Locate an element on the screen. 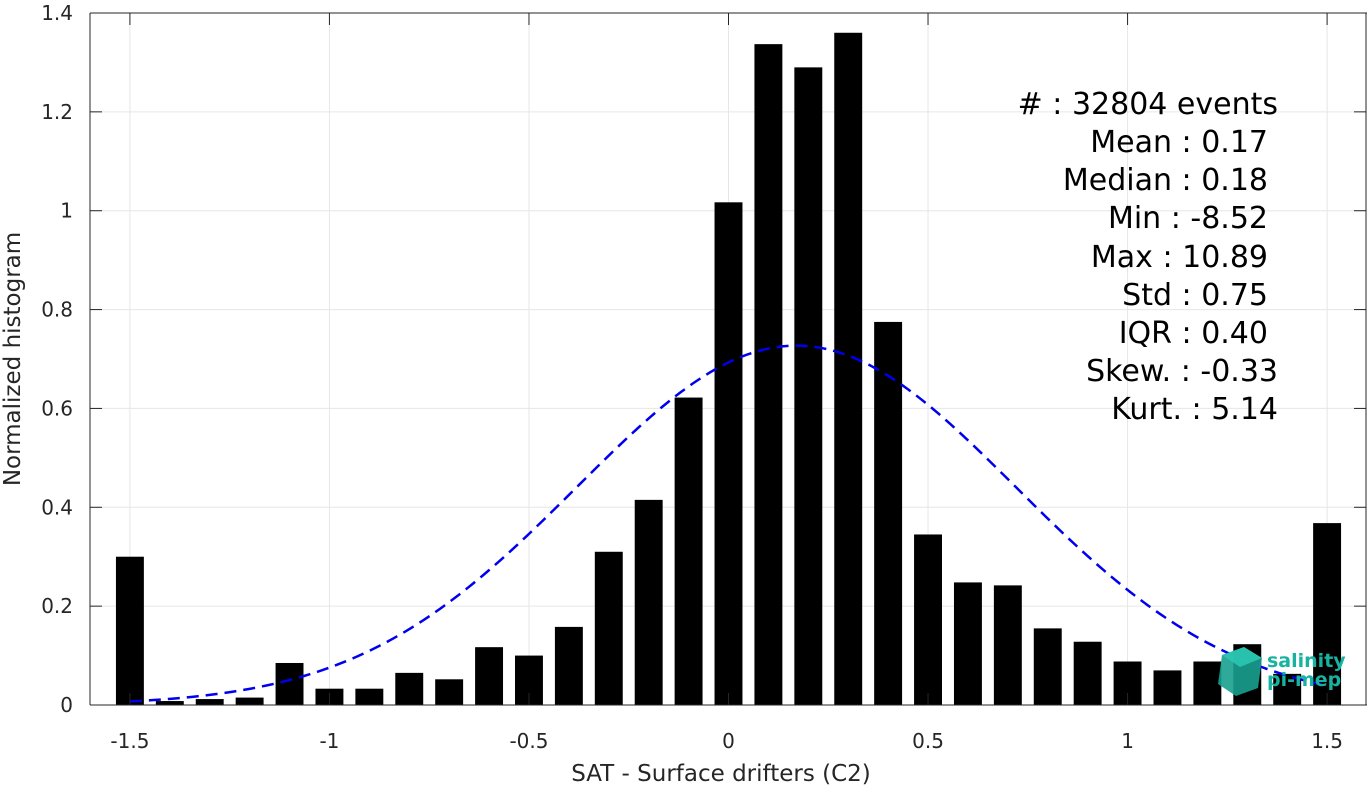 This screenshot has width=1367, height=785. stats-mean: Mean : 0.17 is located at coordinates (1179, 142).